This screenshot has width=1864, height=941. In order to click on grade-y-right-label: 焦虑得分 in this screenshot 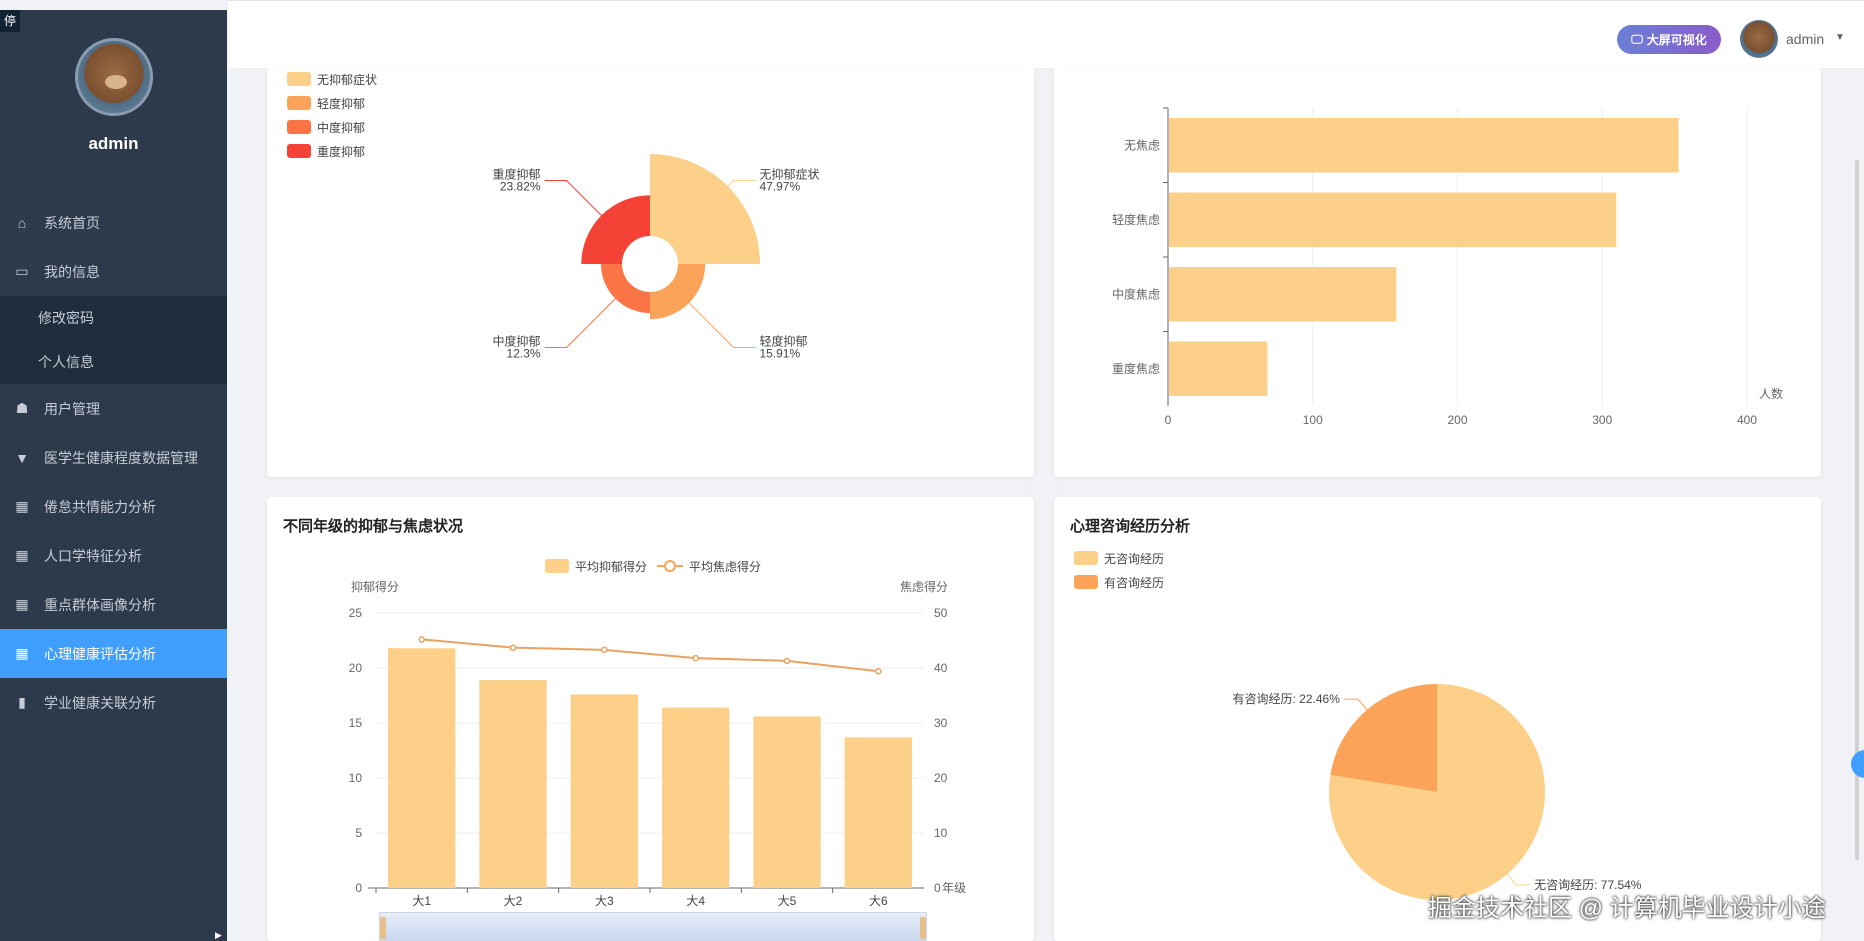, I will do `click(924, 586)`.